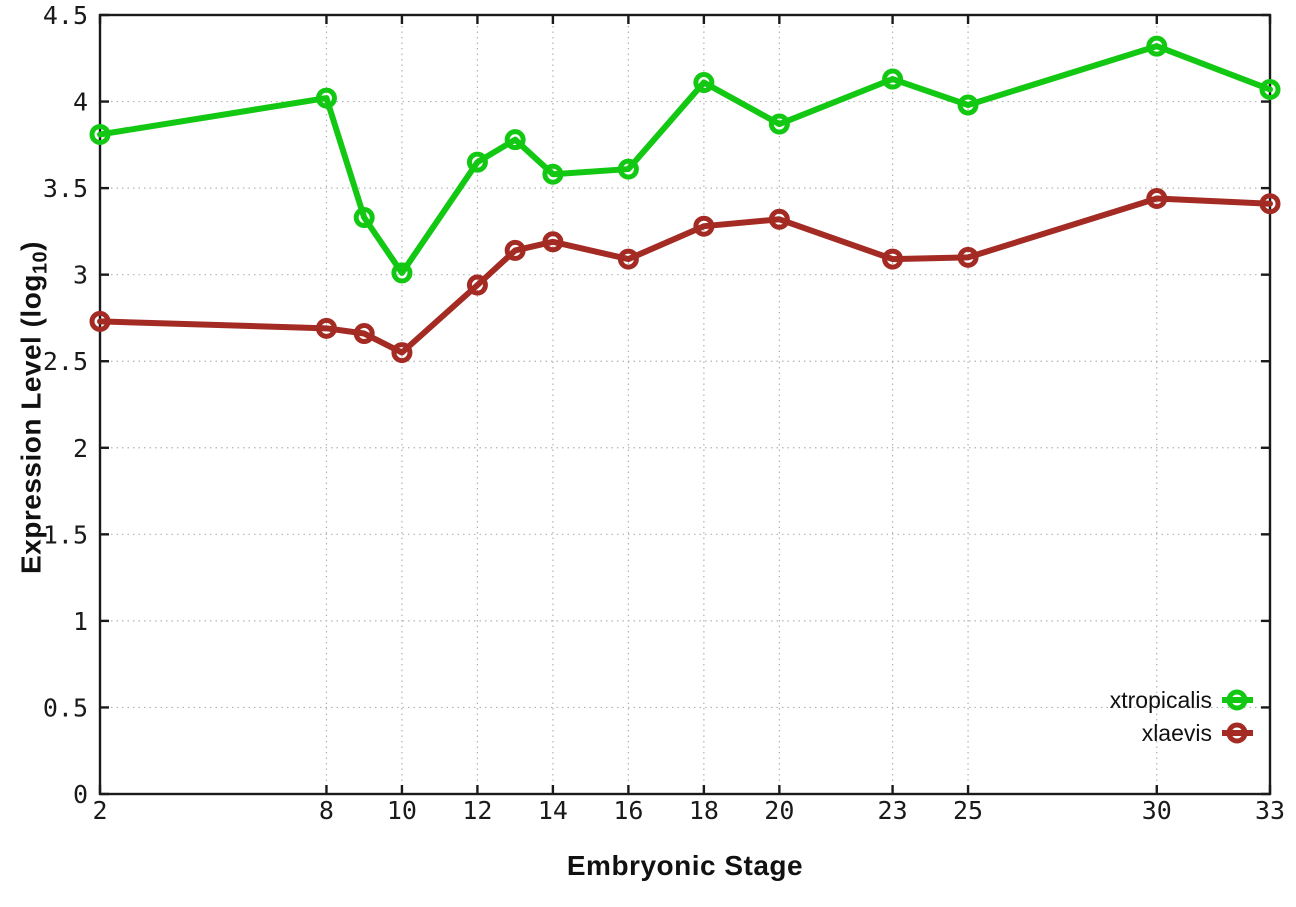 This screenshot has width=1296, height=907. What do you see at coordinates (80, 794) in the screenshot?
I see `y-tick-label: 0` at bounding box center [80, 794].